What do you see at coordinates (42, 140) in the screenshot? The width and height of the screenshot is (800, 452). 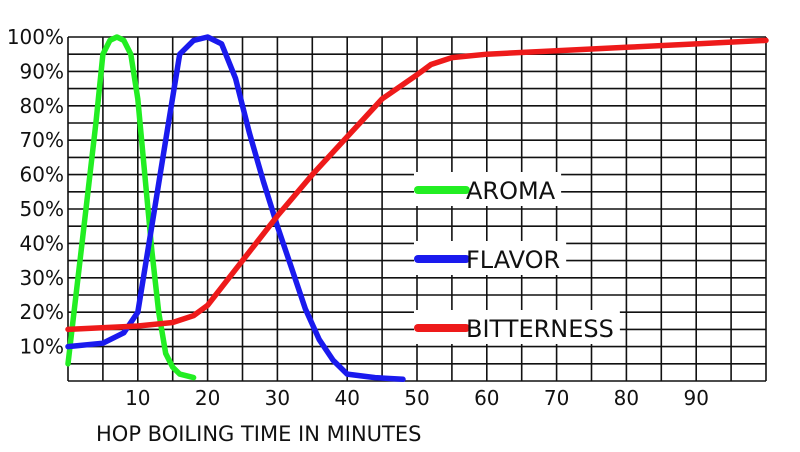 I see `y-tick-label: 70%` at bounding box center [42, 140].